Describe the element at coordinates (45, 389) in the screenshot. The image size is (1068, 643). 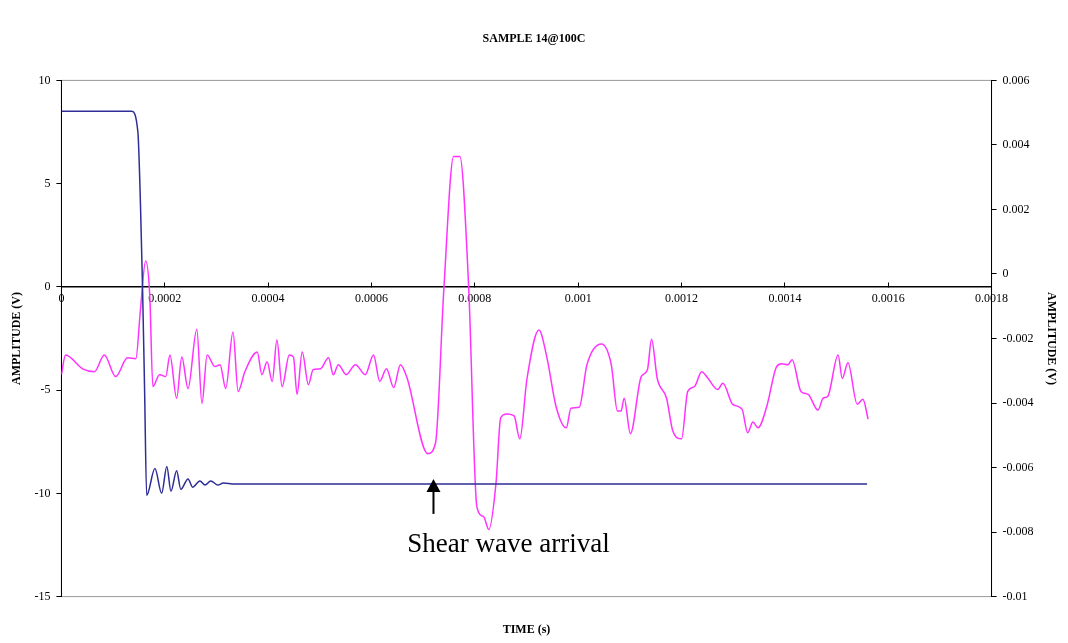
I see `y-tick-label: -5` at that location.